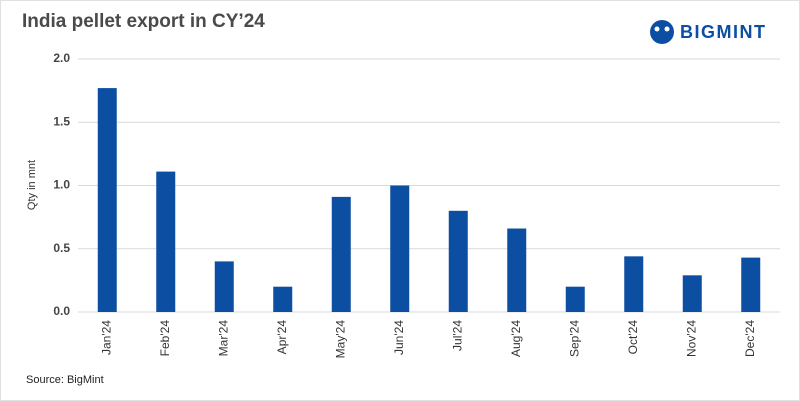  What do you see at coordinates (574, 338) in the screenshot?
I see `x-tick-label: Sep'24` at bounding box center [574, 338].